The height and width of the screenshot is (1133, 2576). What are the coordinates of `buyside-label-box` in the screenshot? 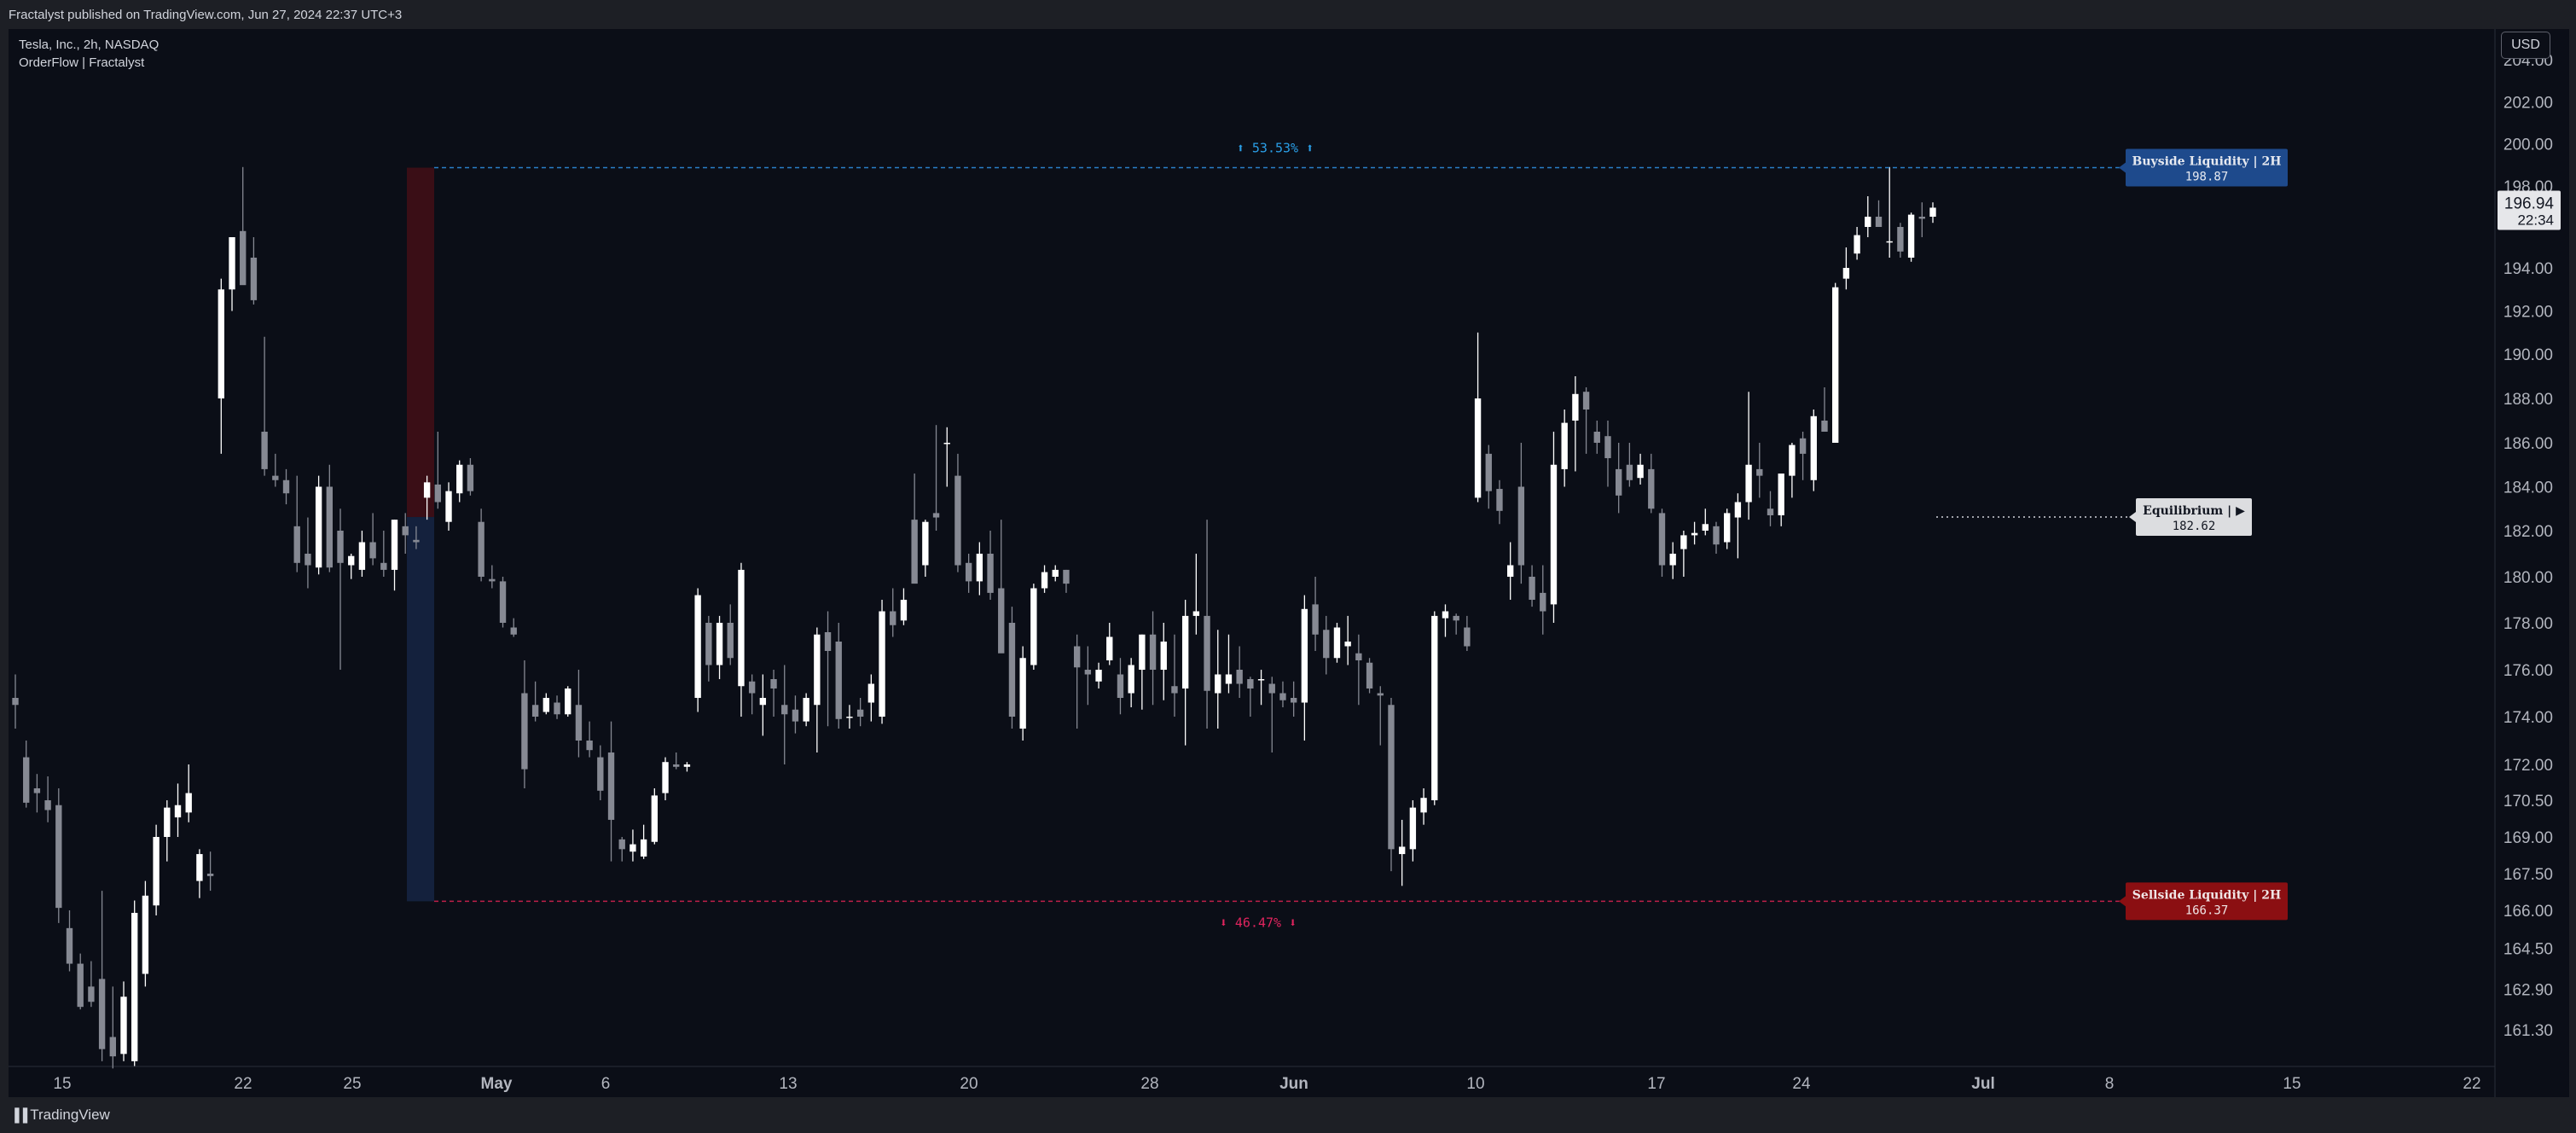 It's located at (2207, 167).